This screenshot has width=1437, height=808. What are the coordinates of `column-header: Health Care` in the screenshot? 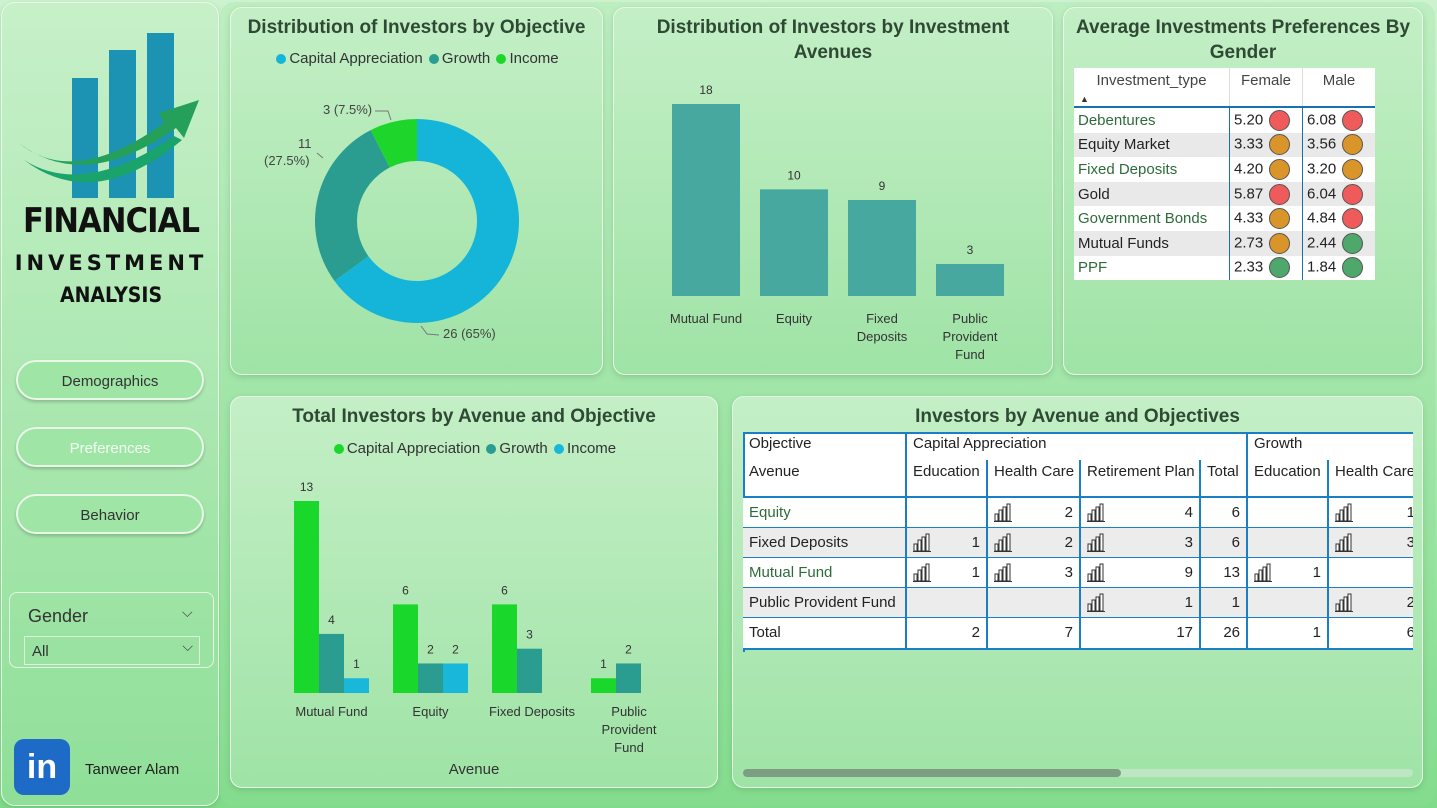 It's located at (1371, 479).